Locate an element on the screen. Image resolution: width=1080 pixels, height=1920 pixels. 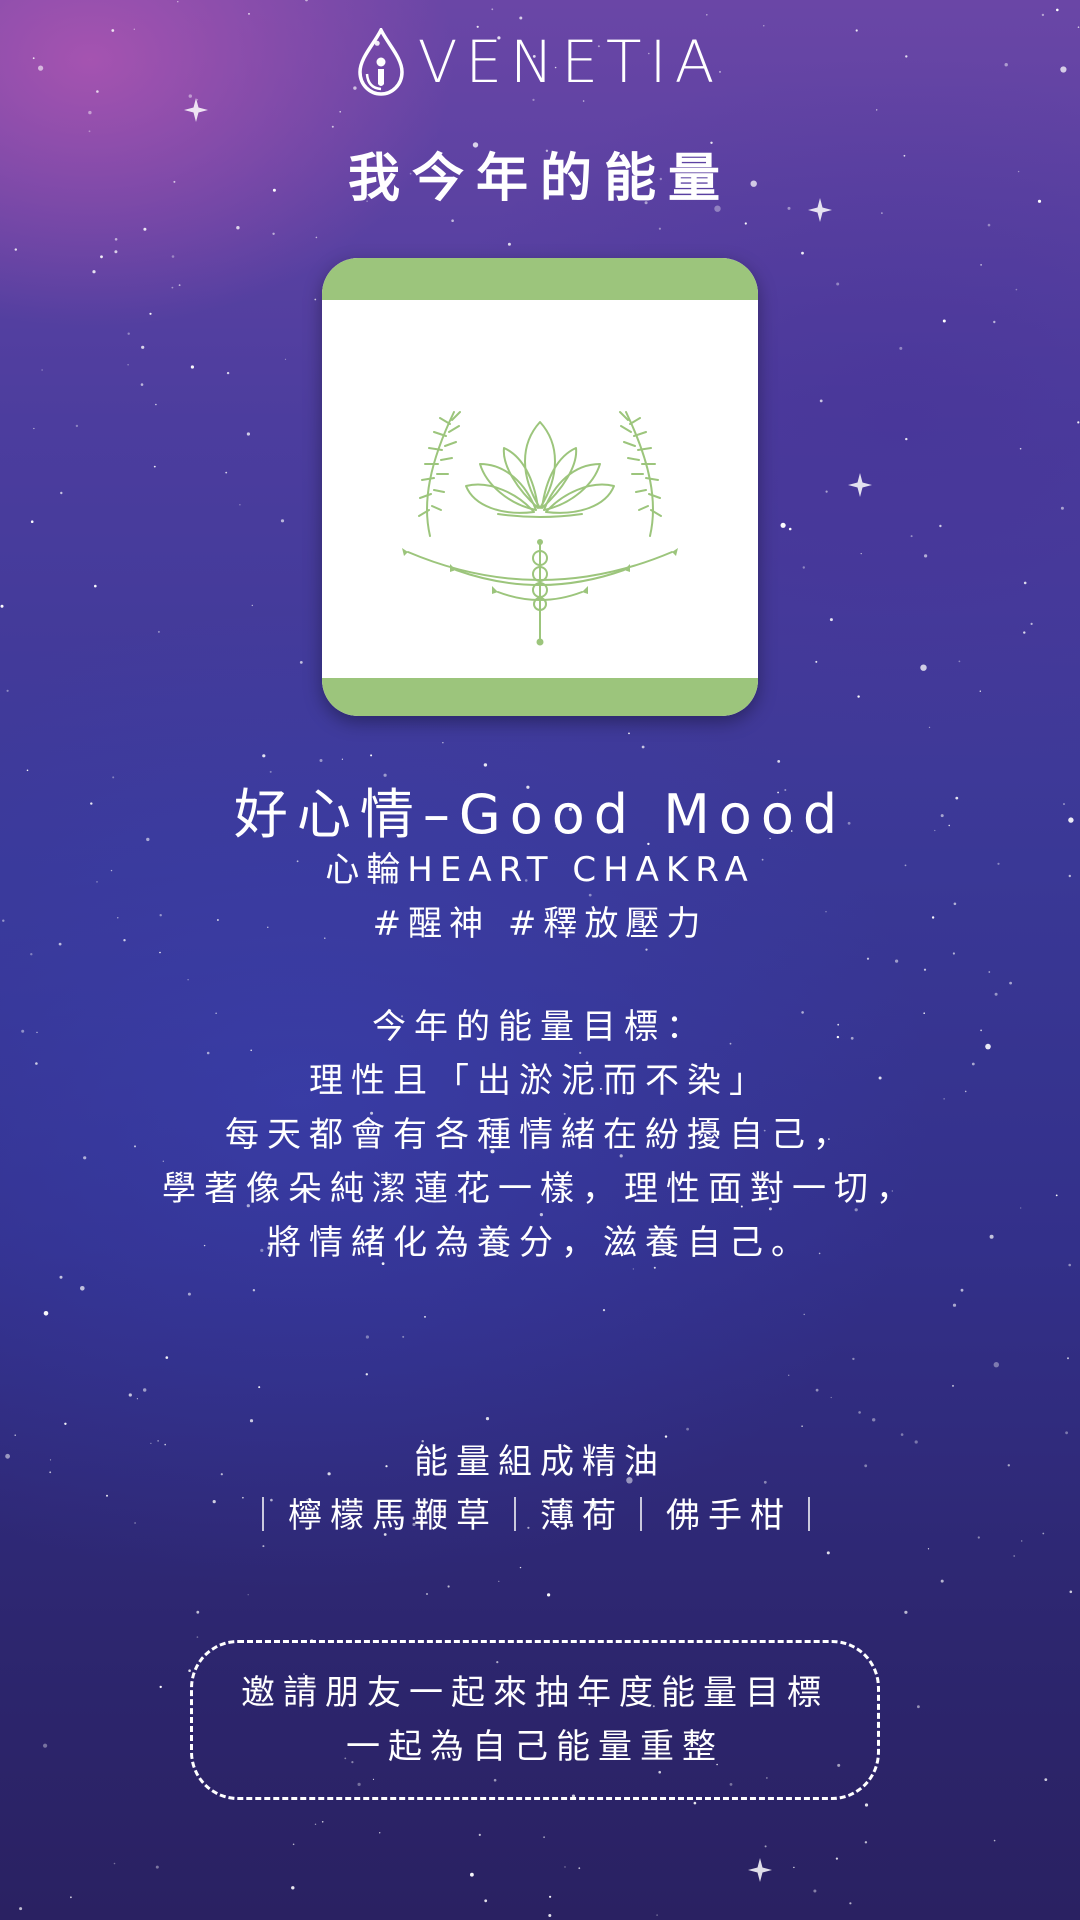
invite-friends-button: 邀請朋友一起來抽年度能量目標 一起為自己能量重整 is located at coordinates (535, 1720).